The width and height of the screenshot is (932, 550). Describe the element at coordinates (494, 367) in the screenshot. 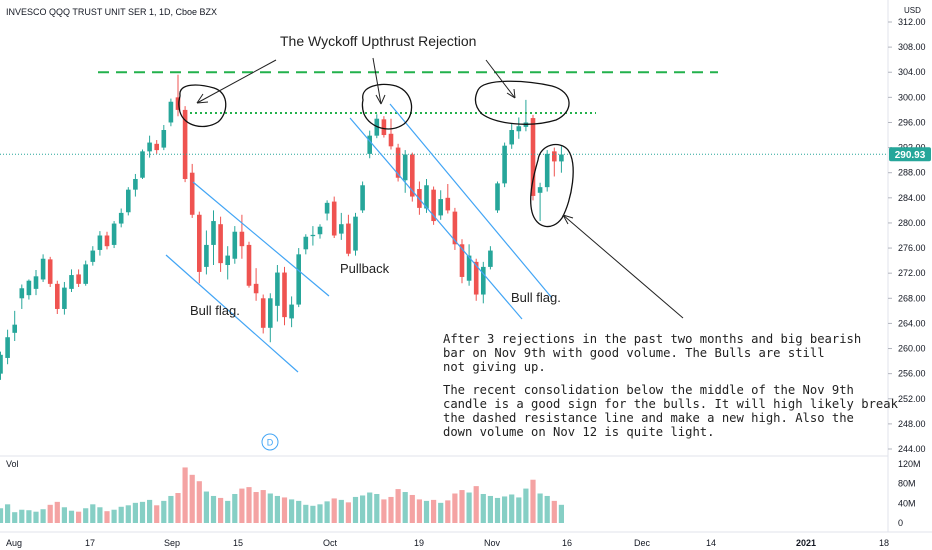

I see `note-line: not giving up.` at that location.